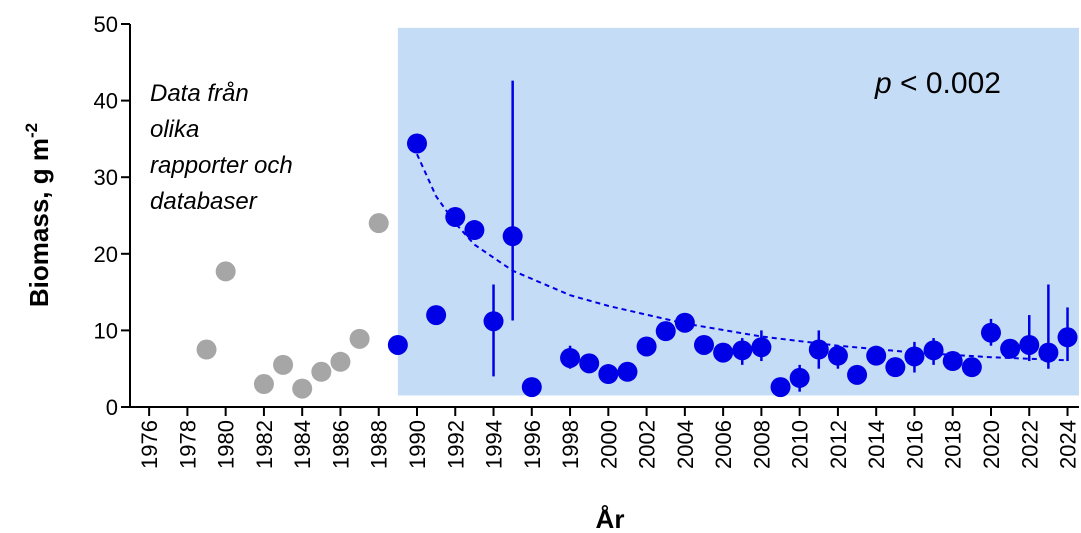  Describe the element at coordinates (264, 444) in the screenshot. I see `x-tick-label: 1982` at that location.